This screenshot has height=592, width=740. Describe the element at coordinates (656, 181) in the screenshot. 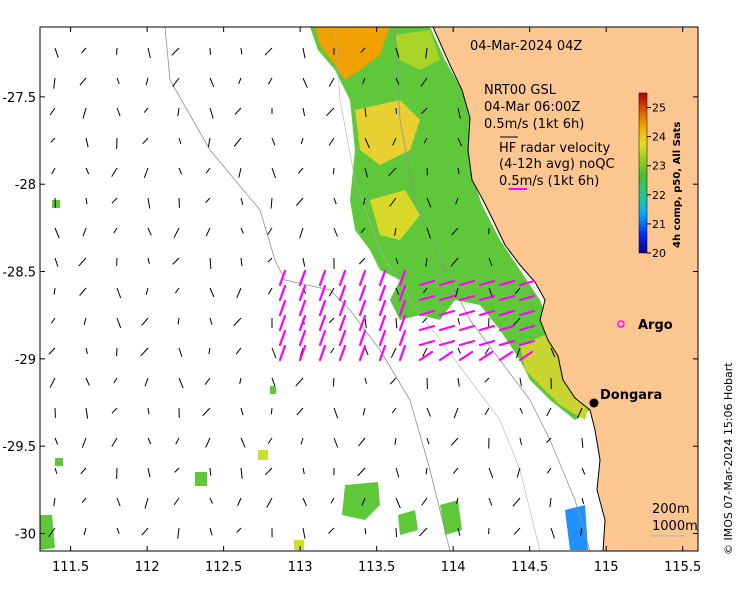

I see `colorbar-ticks: 25 24 23 22 21 20` at that location.